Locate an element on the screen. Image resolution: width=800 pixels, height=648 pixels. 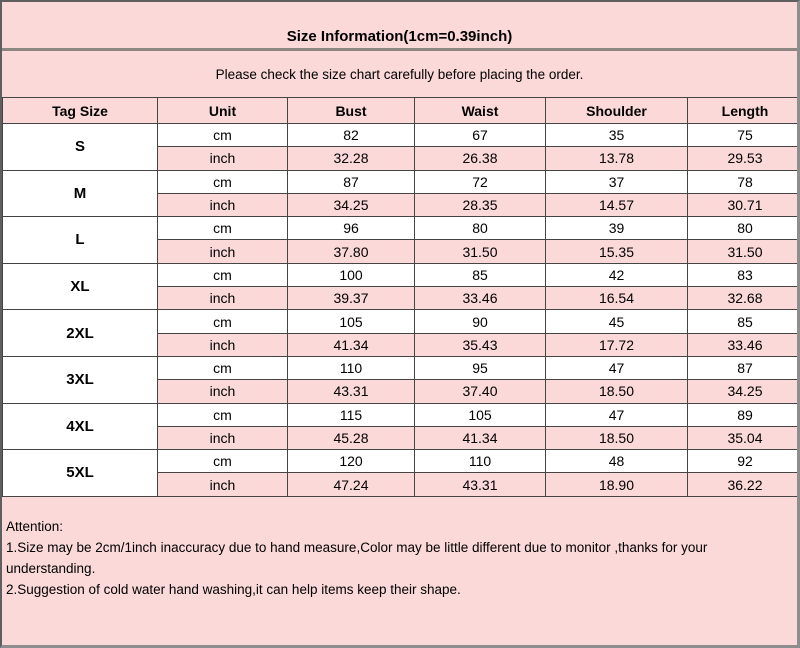
length-cell: 87 is located at coordinates (742, 368).